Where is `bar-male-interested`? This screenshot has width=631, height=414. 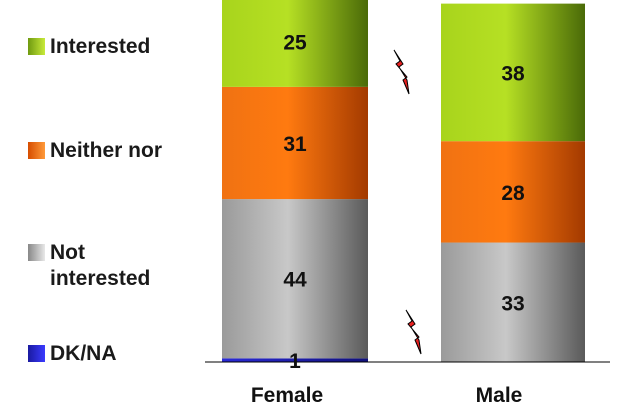
bar-male-interested is located at coordinates (513, 72).